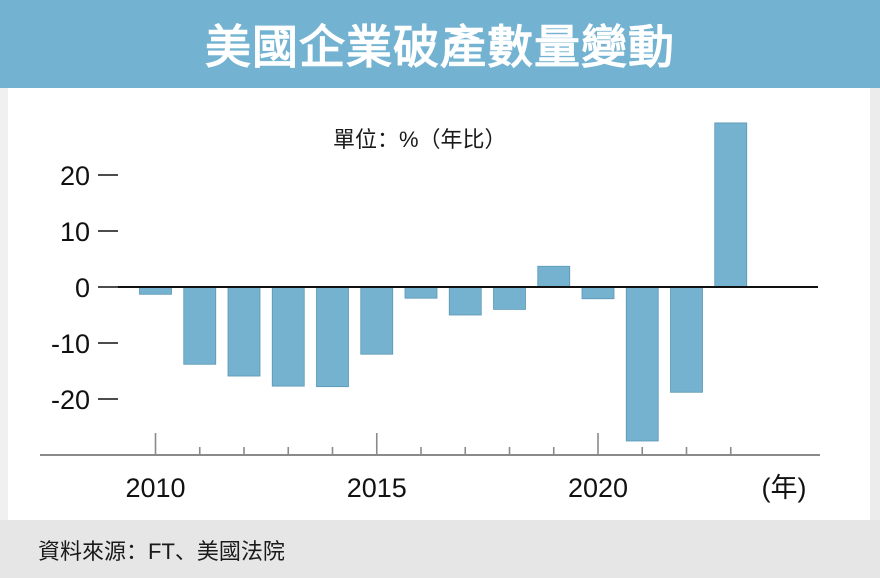 Image resolution: width=880 pixels, height=578 pixels. What do you see at coordinates (554, 276) in the screenshot?
I see `bar-2019` at bounding box center [554, 276].